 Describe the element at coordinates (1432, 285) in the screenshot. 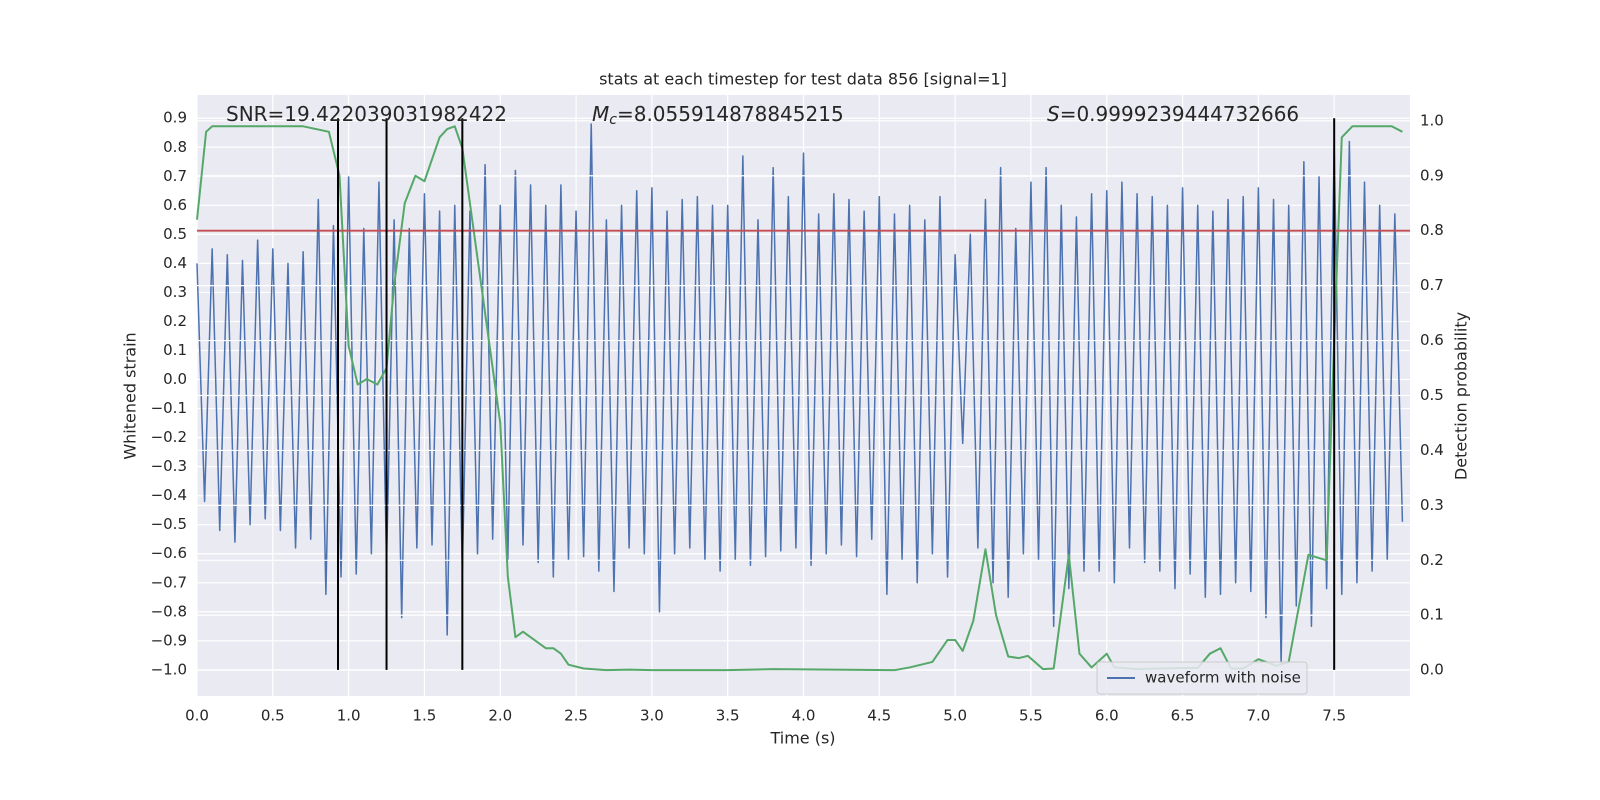

I see `y2-tick-label: 0.7` at that location.